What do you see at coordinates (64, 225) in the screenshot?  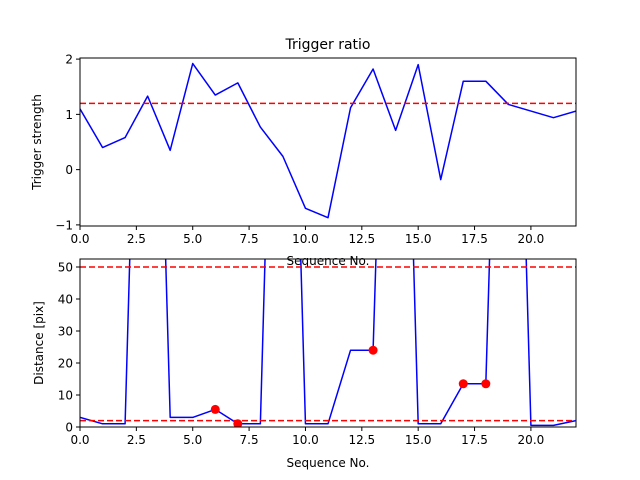 I see `y-tick-label: −1` at bounding box center [64, 225].